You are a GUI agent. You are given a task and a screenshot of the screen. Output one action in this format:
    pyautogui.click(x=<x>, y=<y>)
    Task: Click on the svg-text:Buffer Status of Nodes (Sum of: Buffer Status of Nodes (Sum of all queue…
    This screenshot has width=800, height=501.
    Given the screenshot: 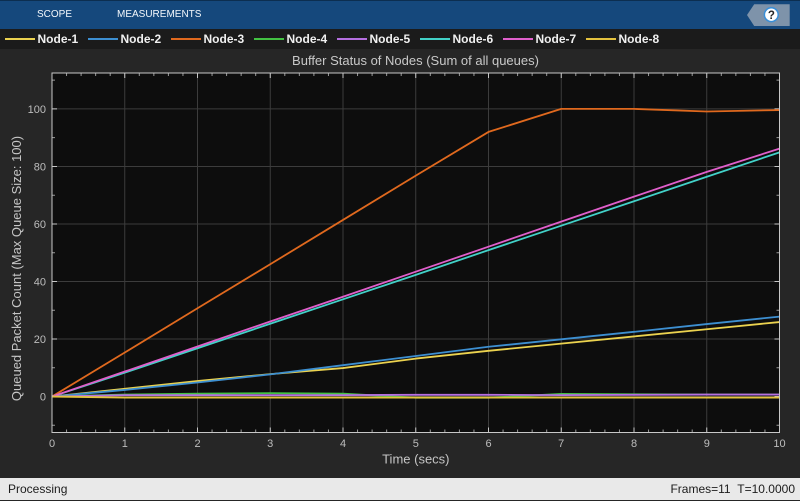 What is the action you would take?
    pyautogui.click(x=415, y=60)
    